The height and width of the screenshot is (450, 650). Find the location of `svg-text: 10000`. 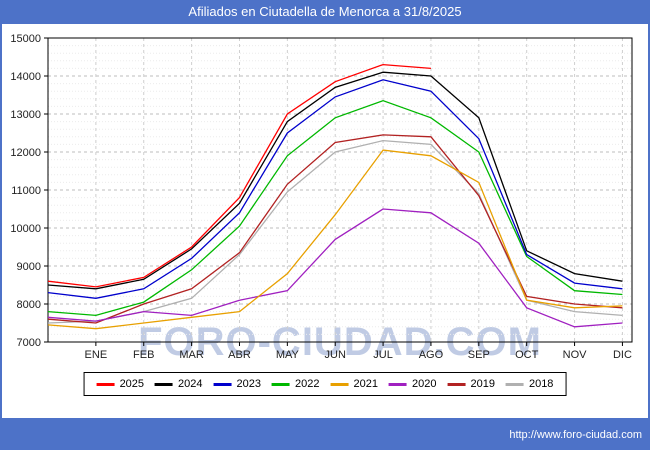

svg-text: 10000 is located at coordinates (25, 229).